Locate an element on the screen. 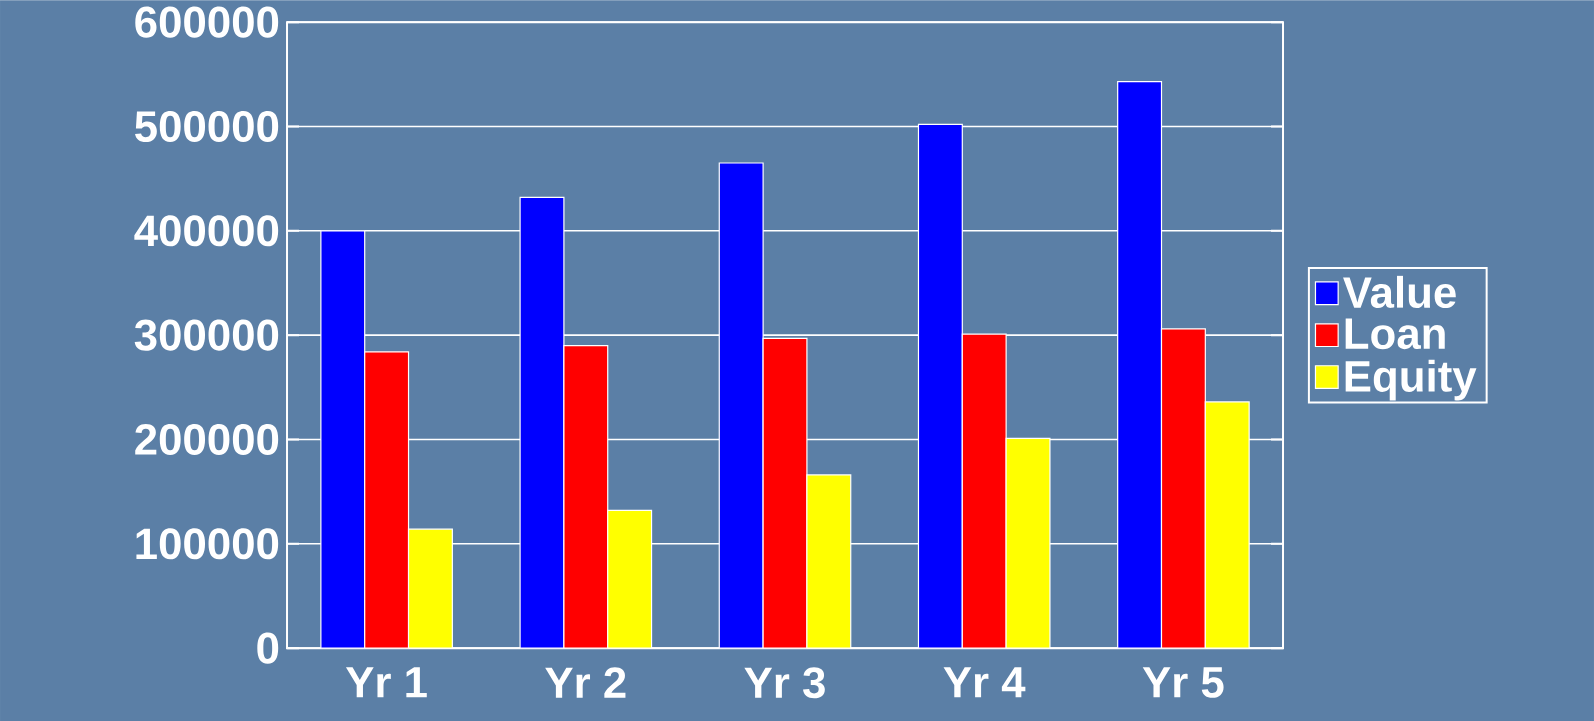  y-tick-label: 500000 is located at coordinates (207, 126).